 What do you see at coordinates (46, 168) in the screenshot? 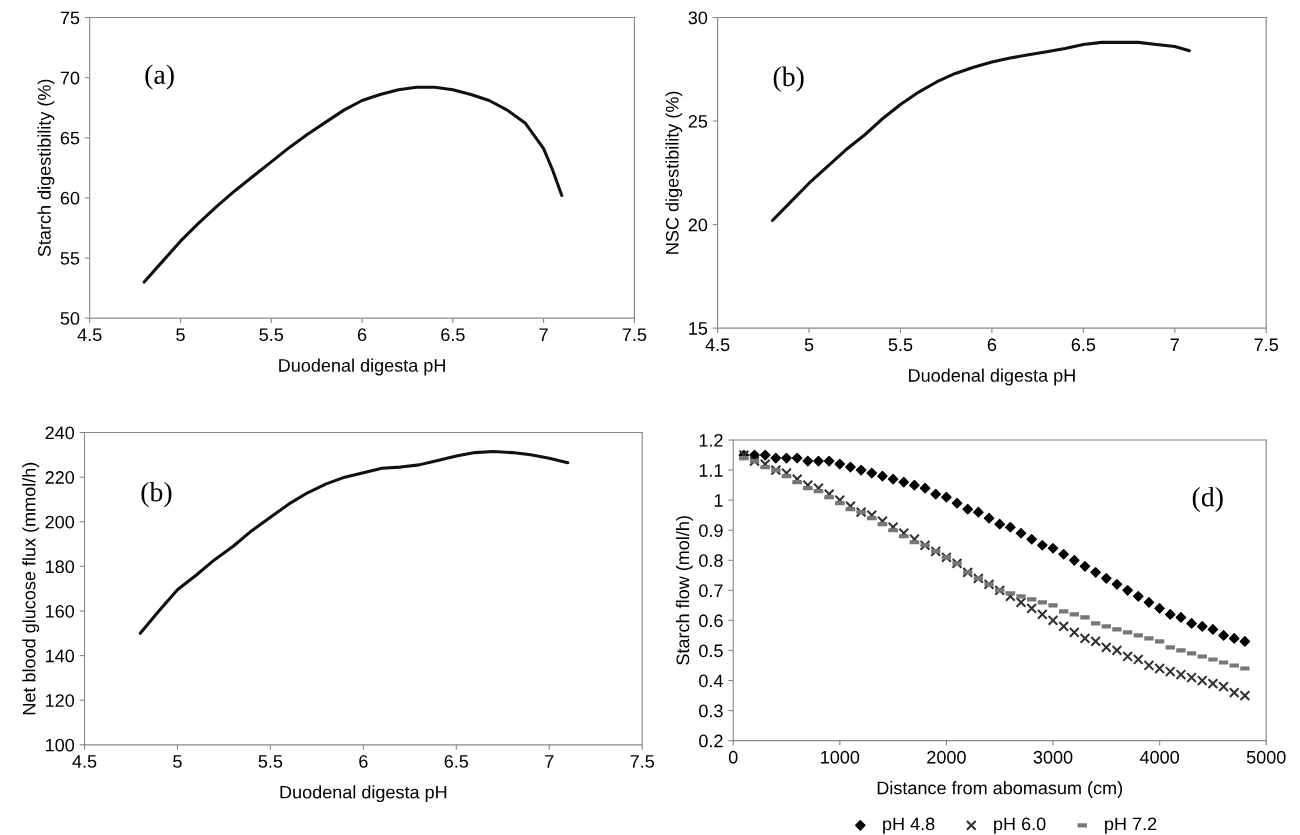
I see `y-axis-title: Starch digestibility (%)` at bounding box center [46, 168].